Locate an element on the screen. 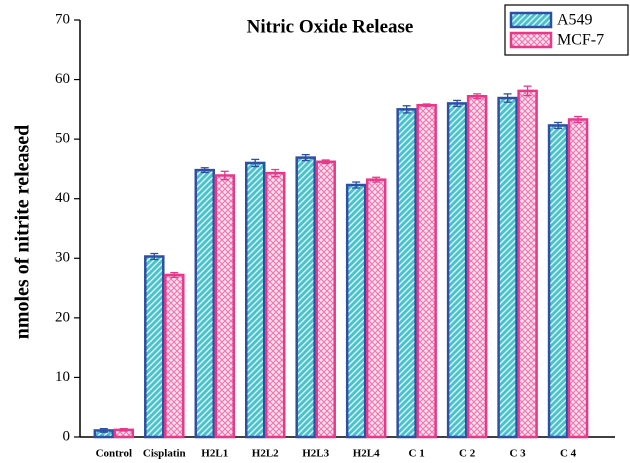 Image resolution: width=630 pixels, height=463 pixels. y-tick-label: 30 is located at coordinates (62, 258).